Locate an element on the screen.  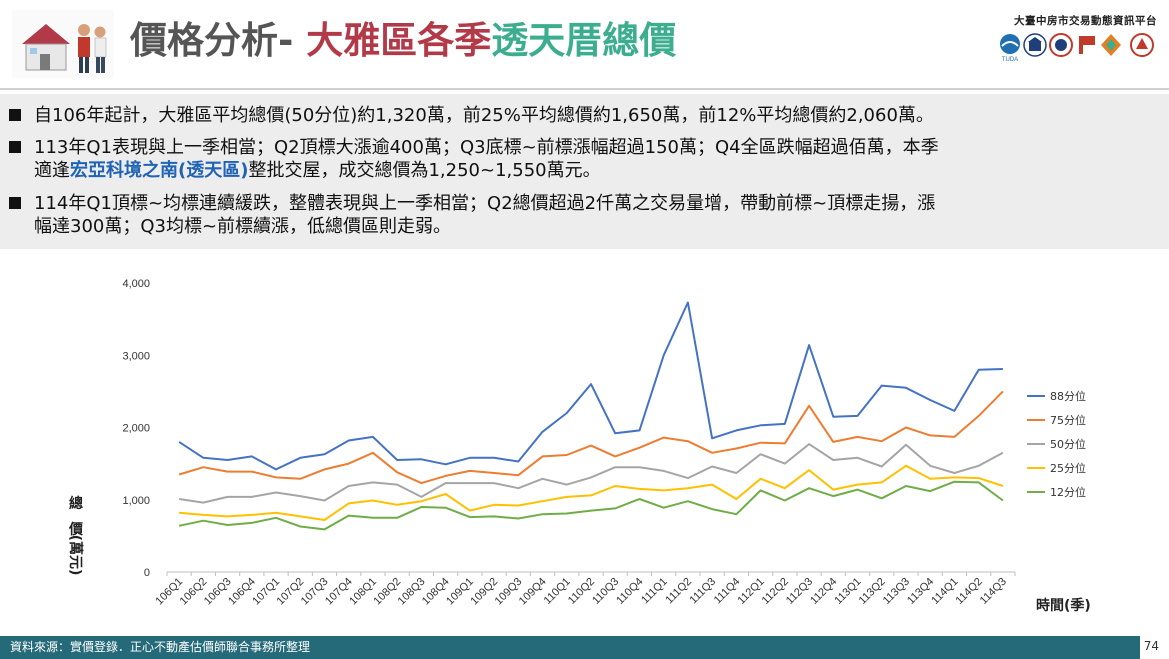
series-line-25分位 is located at coordinates (591, 492).